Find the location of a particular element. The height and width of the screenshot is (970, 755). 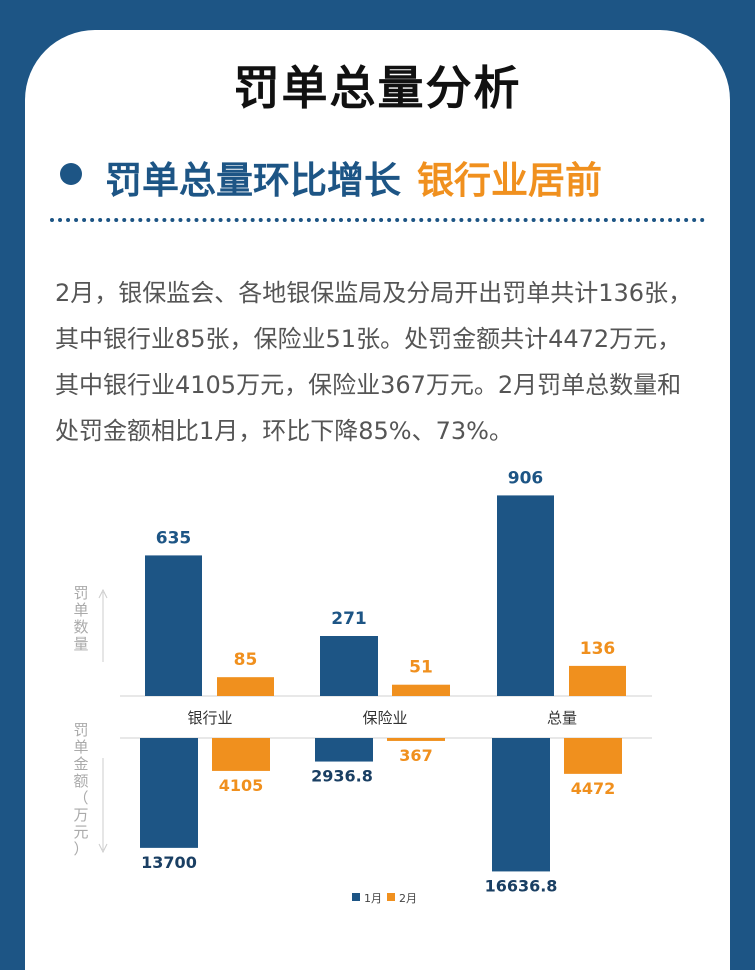

label-count-2-1: 51 is located at coordinates (421, 668).